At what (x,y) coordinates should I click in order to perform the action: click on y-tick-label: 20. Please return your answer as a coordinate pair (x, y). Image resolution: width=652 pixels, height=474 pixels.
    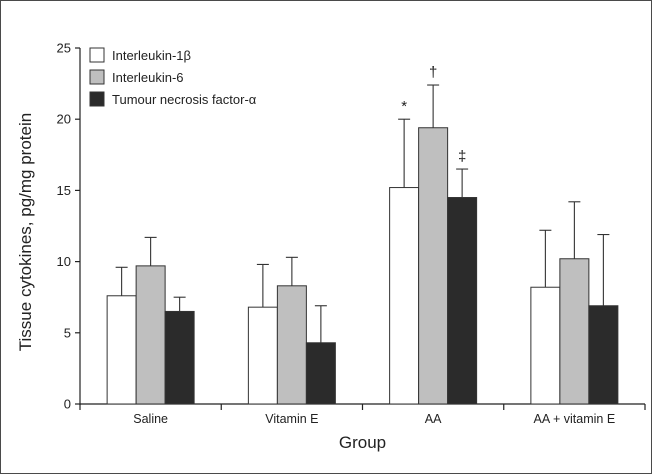
    Looking at the image, I should click on (64, 119).